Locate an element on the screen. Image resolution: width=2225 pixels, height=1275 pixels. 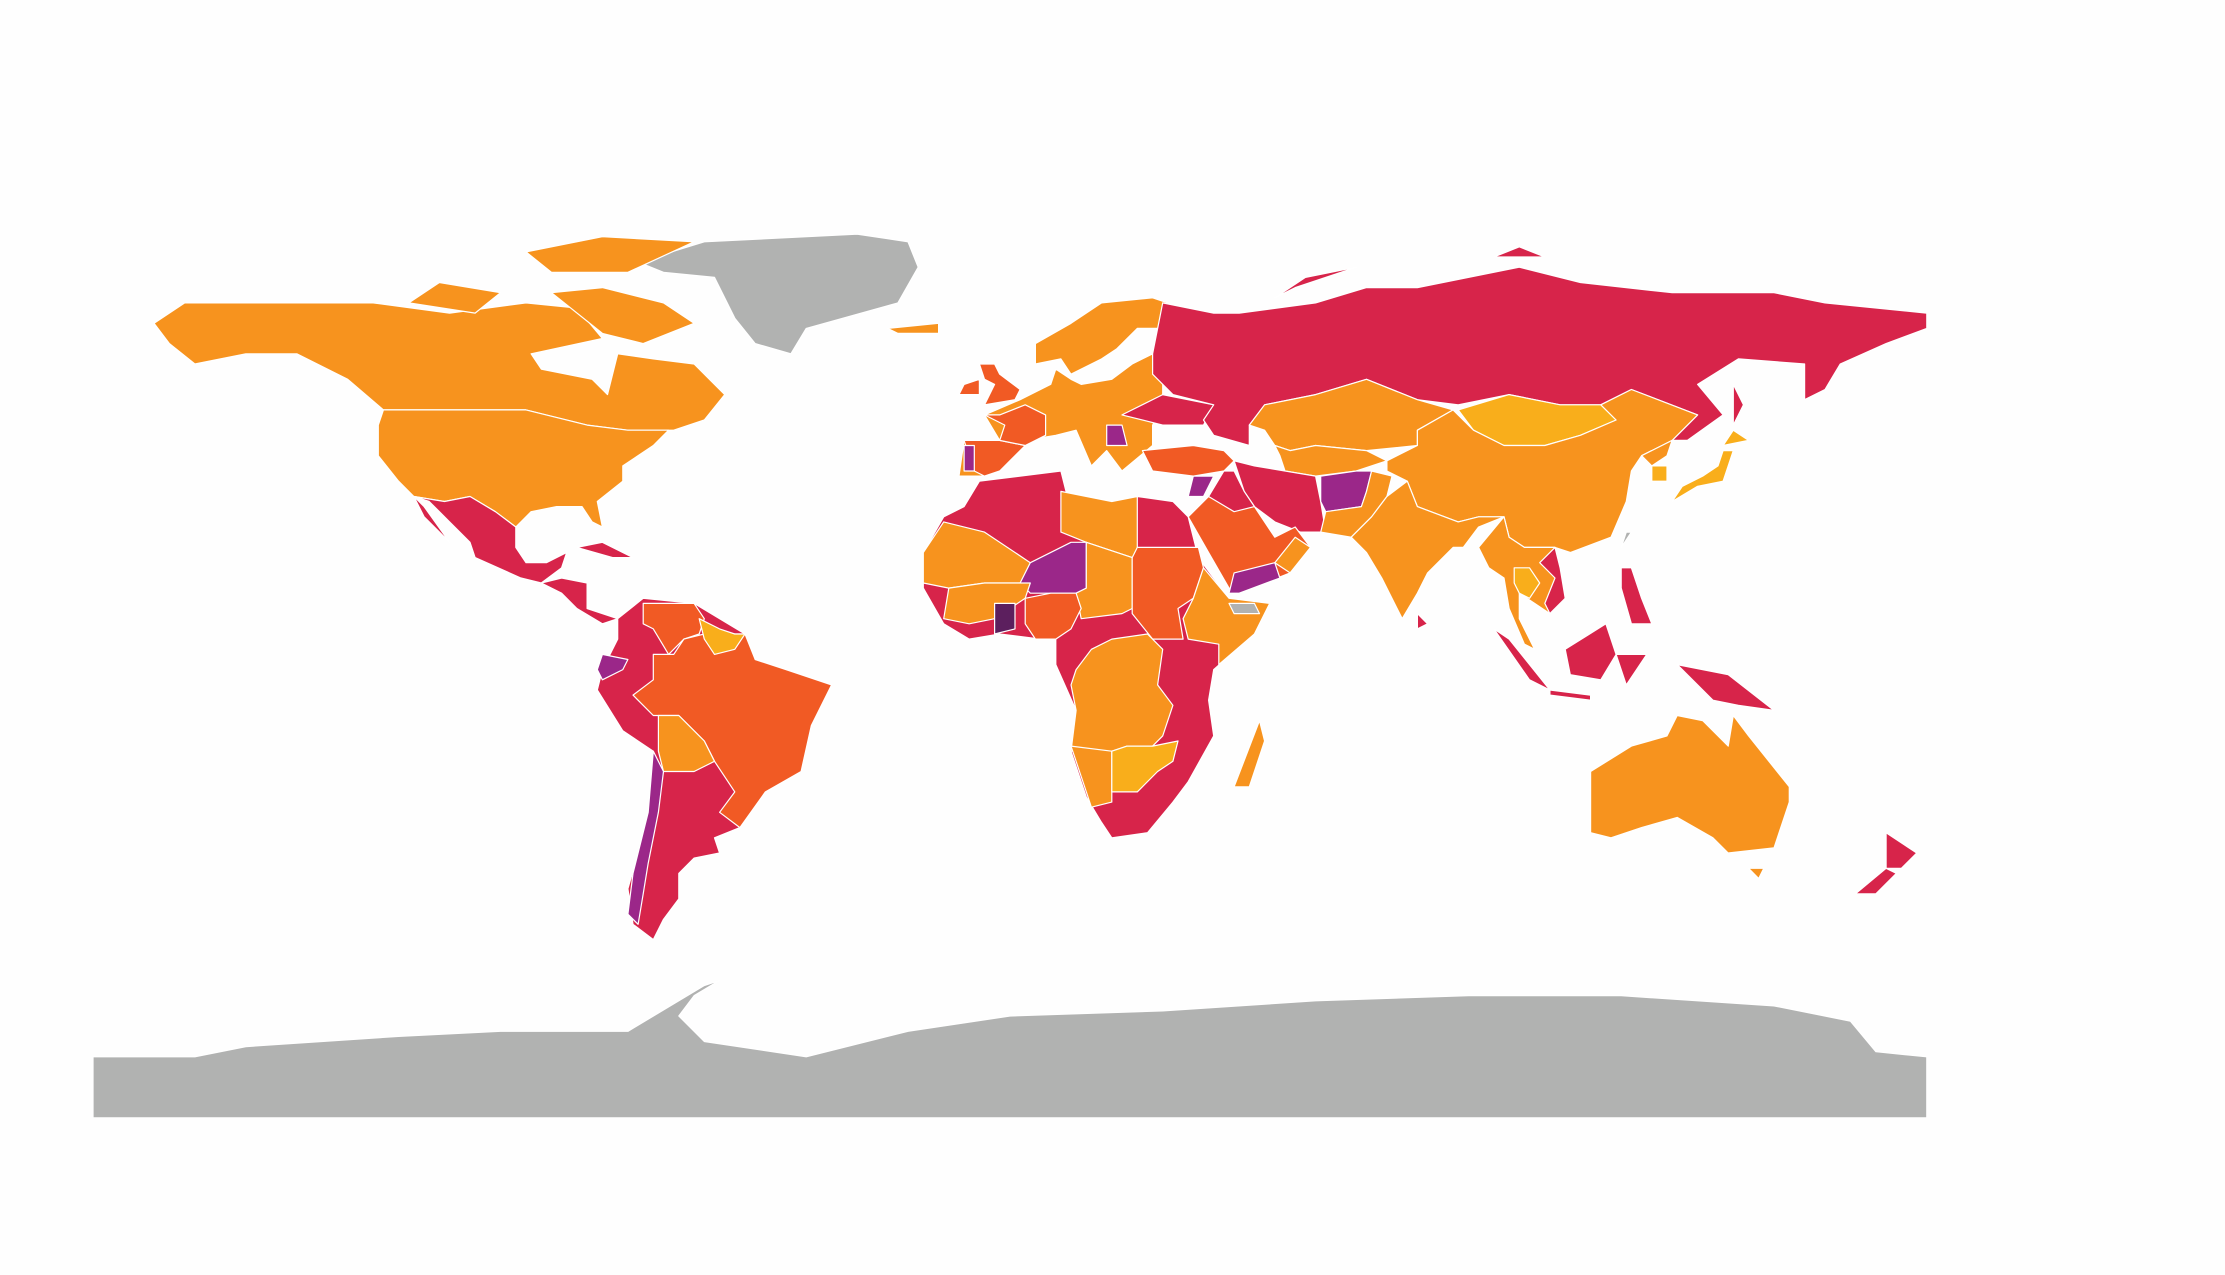
region-botswana-zimbabwe is located at coordinates (1145, 766).